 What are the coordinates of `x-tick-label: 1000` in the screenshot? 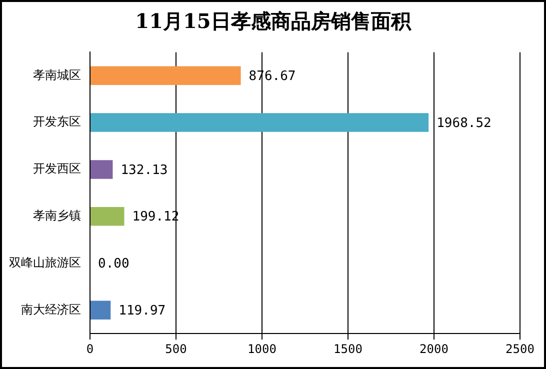 It's located at (262, 349).